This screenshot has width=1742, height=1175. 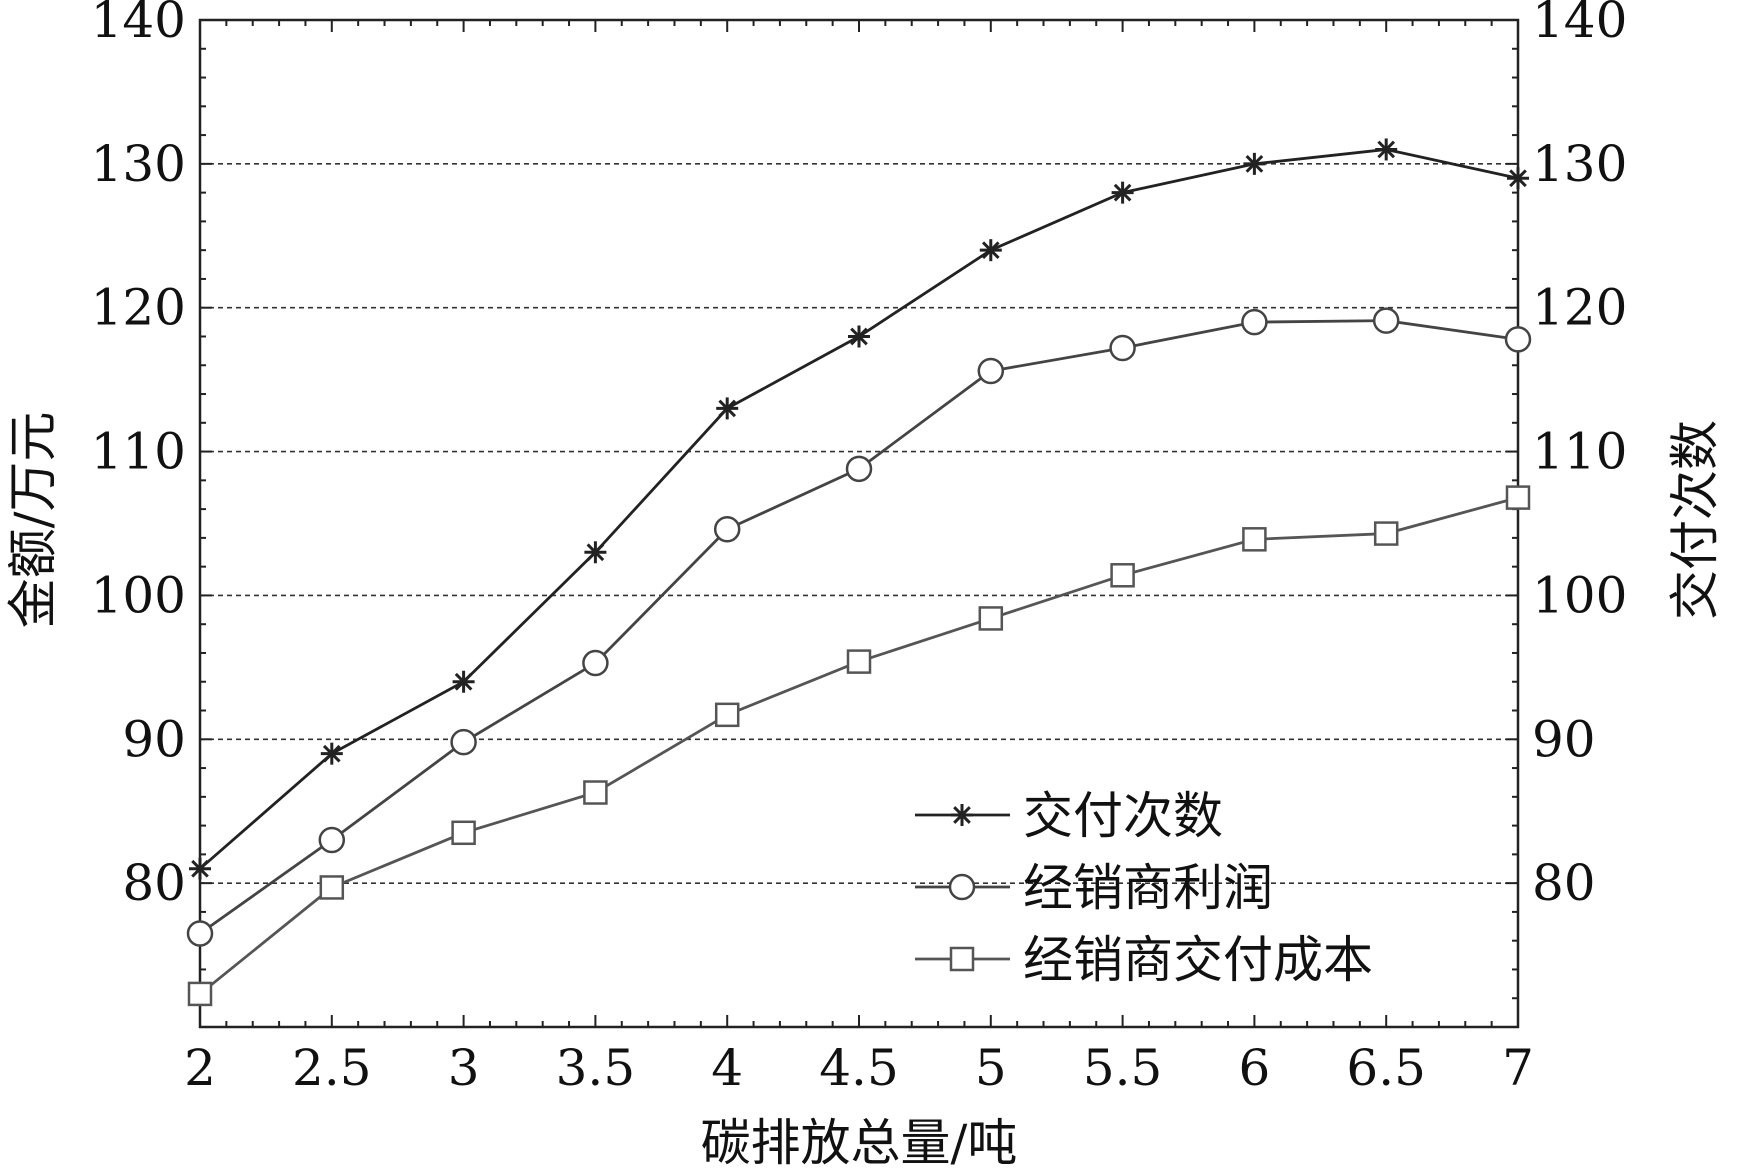 I want to click on legend-marker-circle, so click(x=962, y=887).